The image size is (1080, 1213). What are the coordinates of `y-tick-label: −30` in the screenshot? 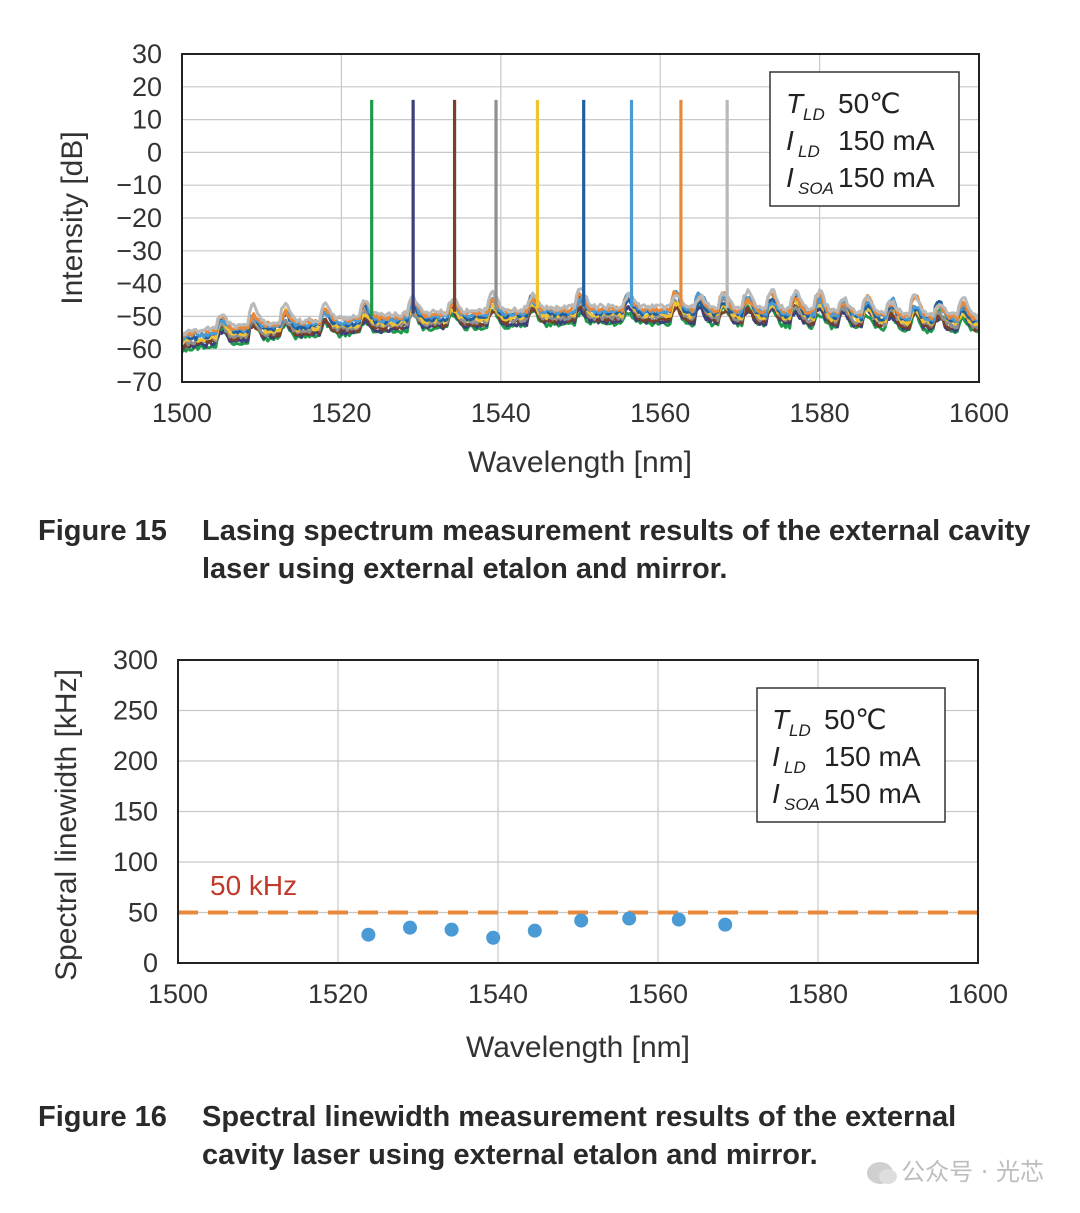 It's located at (139, 251).